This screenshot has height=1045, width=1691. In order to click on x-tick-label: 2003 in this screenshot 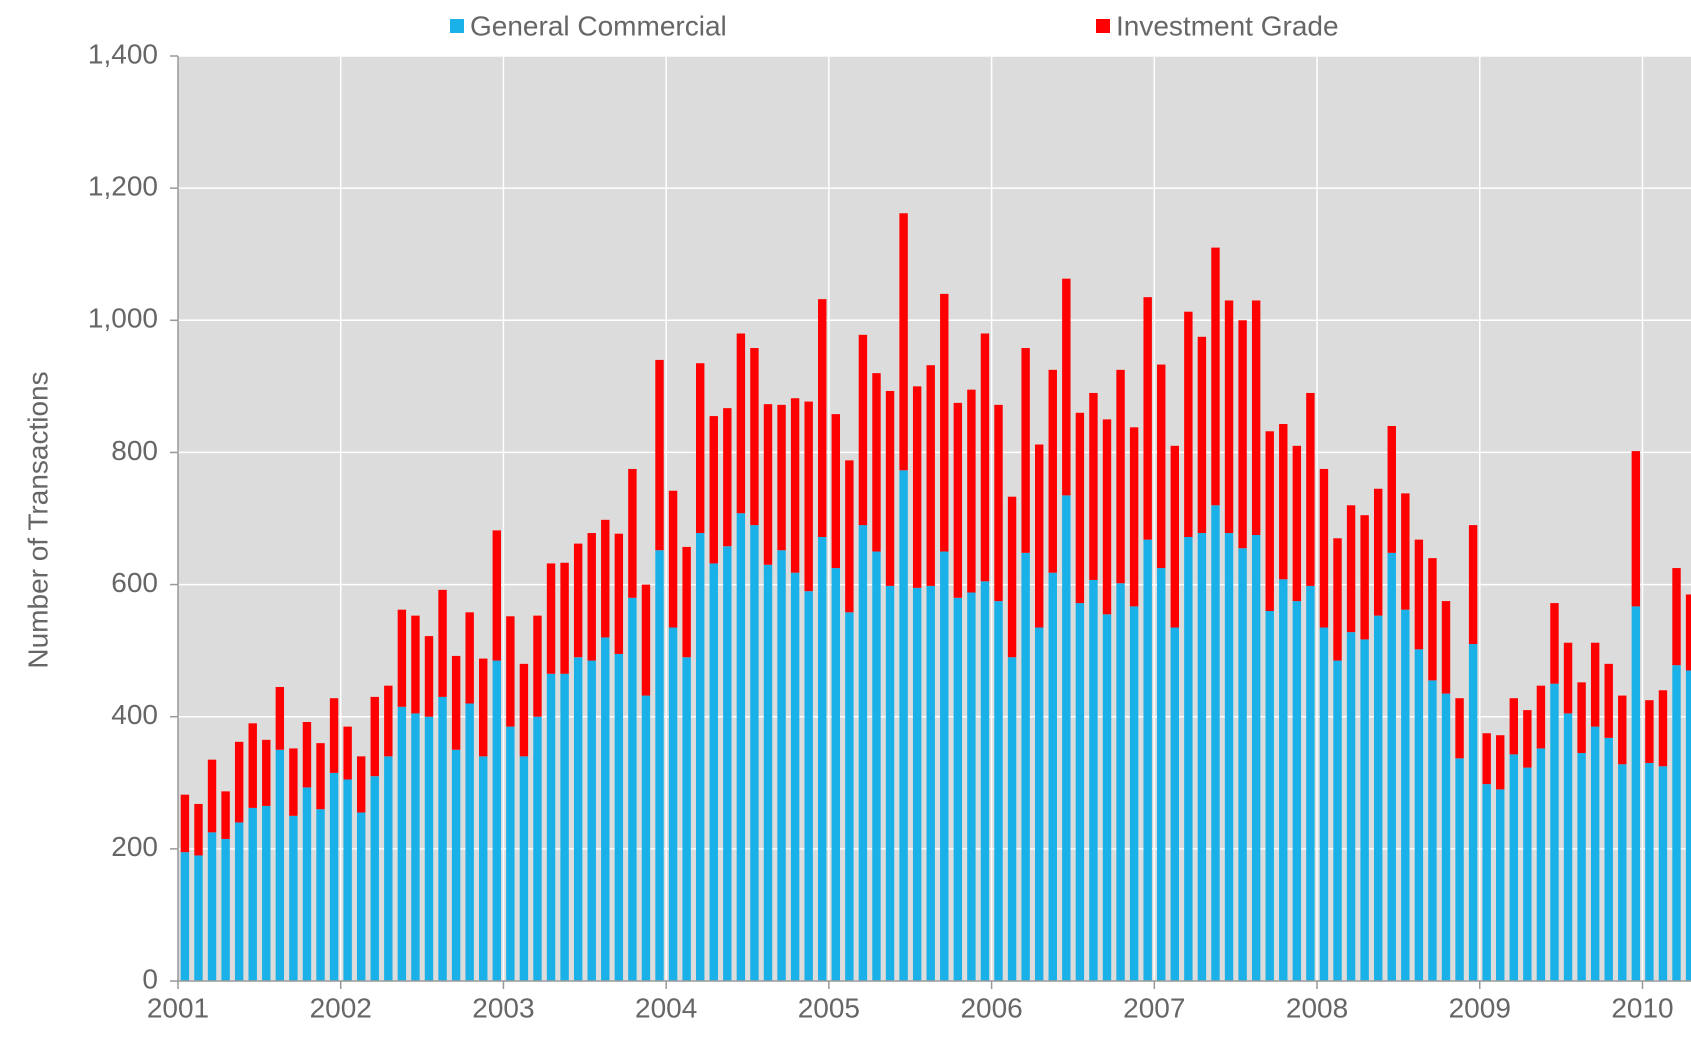, I will do `click(503, 1007)`.